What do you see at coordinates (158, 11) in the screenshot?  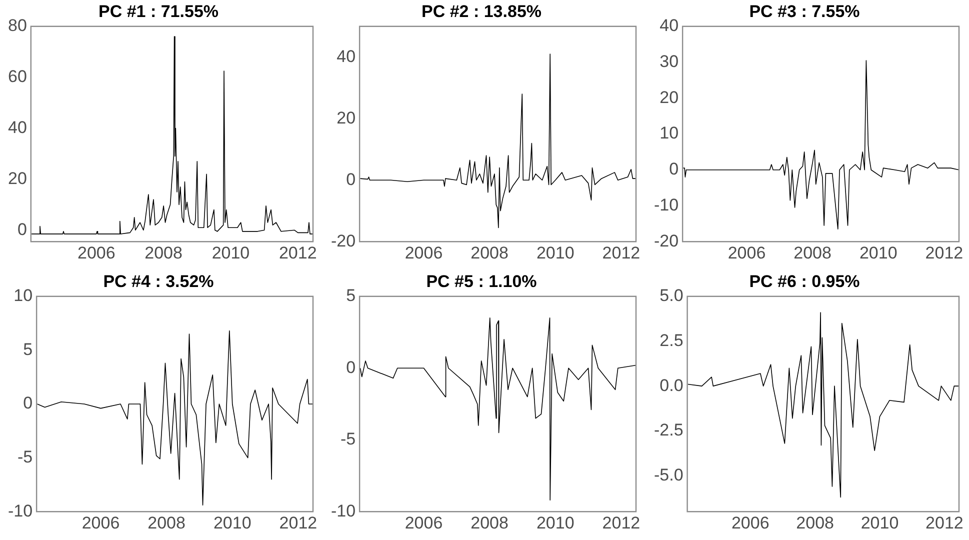 I see `chart-title: PC #1 : 71.55%` at bounding box center [158, 11].